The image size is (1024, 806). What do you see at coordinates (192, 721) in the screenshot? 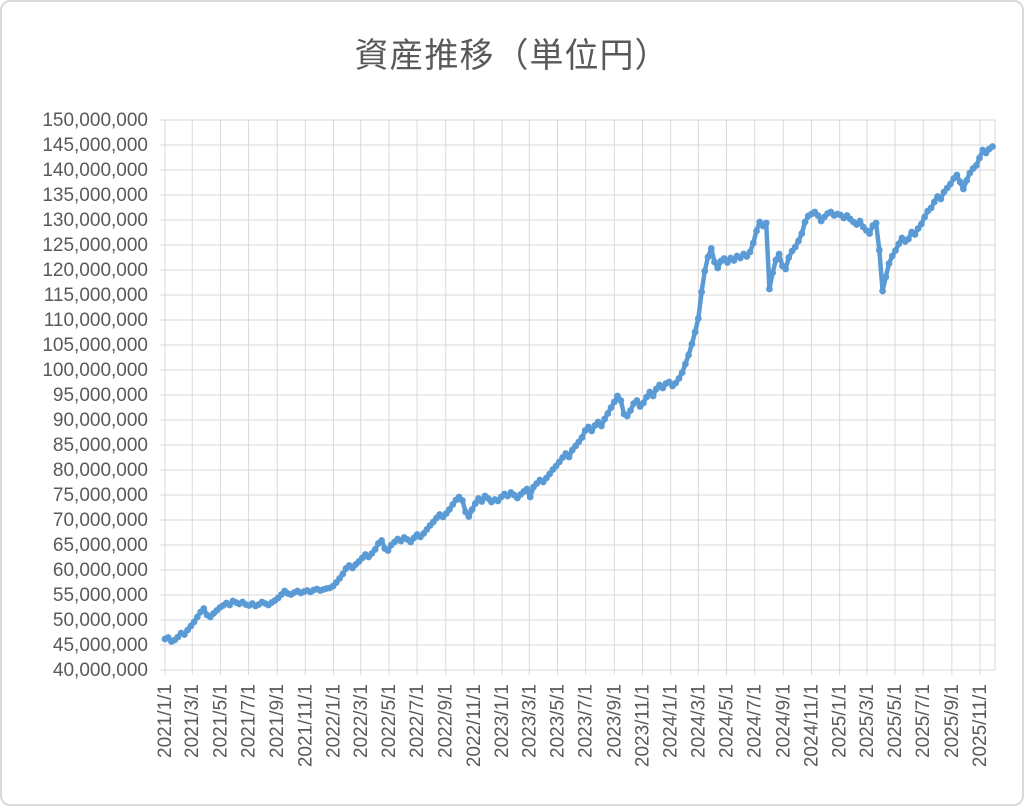
I see `x-tick-label: 2021/3/1` at bounding box center [192, 721].